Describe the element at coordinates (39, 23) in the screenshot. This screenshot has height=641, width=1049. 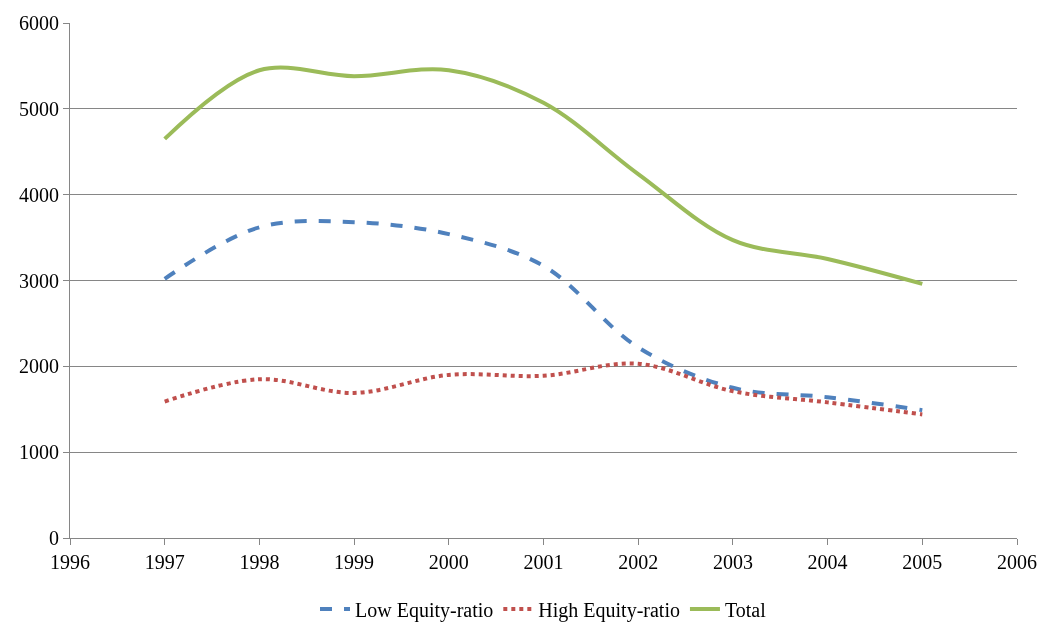
I see `y-tick-label: 6000` at that location.